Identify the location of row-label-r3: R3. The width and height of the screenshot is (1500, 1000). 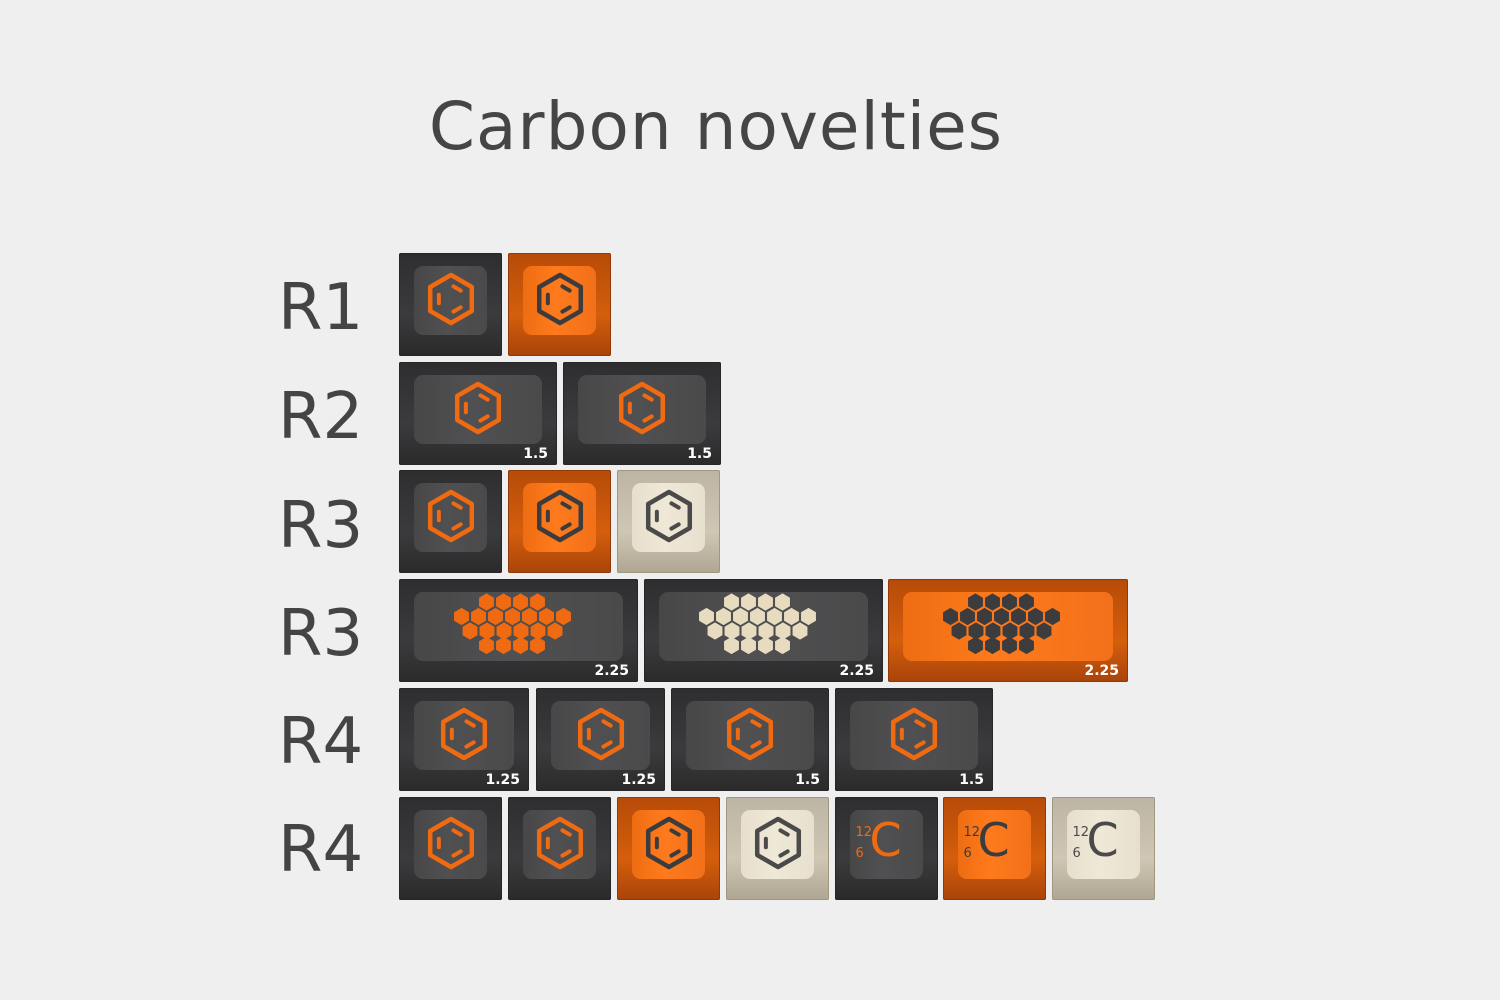
(321, 526).